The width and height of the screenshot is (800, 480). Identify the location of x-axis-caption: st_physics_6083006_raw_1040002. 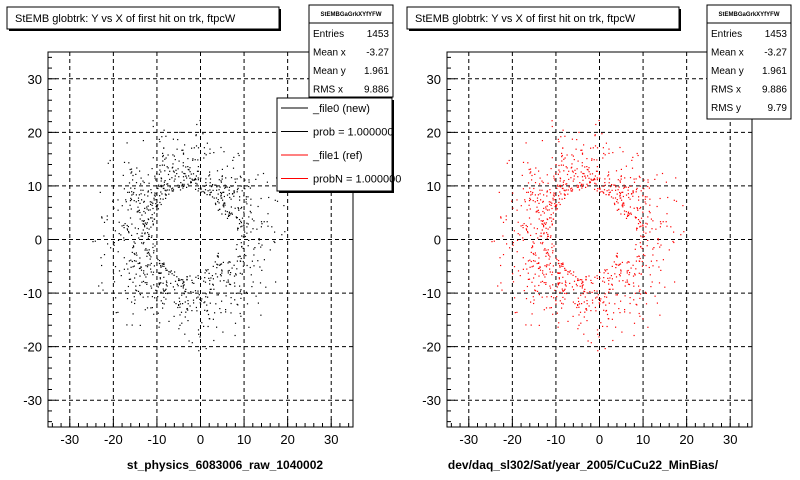
(225, 465).